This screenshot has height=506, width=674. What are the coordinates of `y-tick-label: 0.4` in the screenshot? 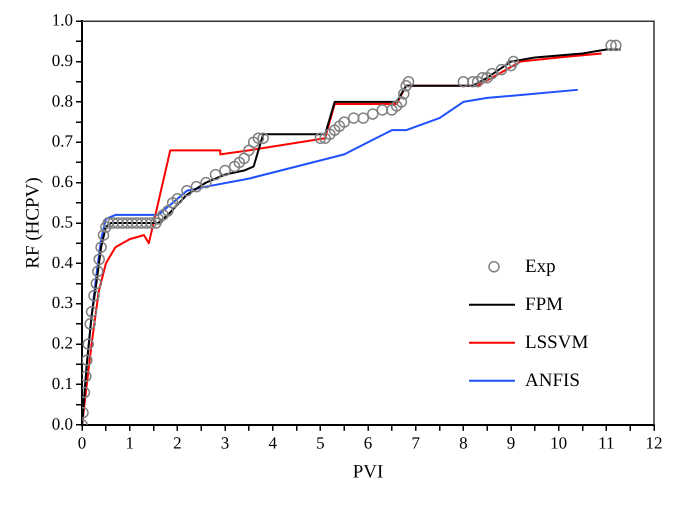 It's located at (63, 262).